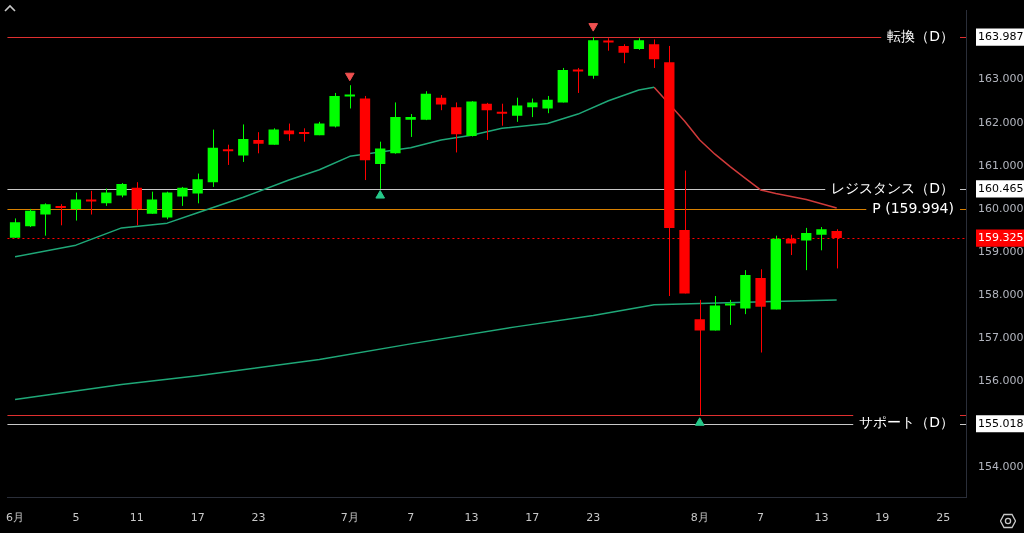  I want to click on y-tick-label: 155.018, so click(1001, 423).